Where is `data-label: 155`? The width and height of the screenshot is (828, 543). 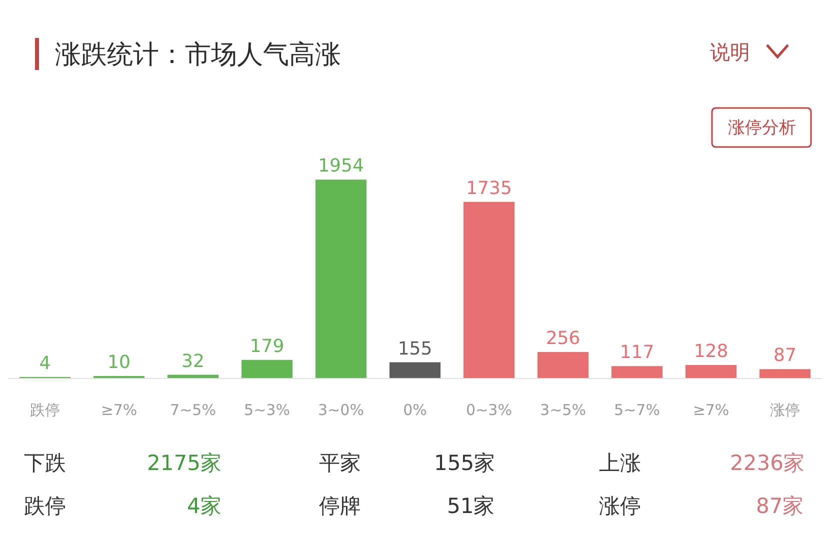
data-label: 155 is located at coordinates (415, 349).